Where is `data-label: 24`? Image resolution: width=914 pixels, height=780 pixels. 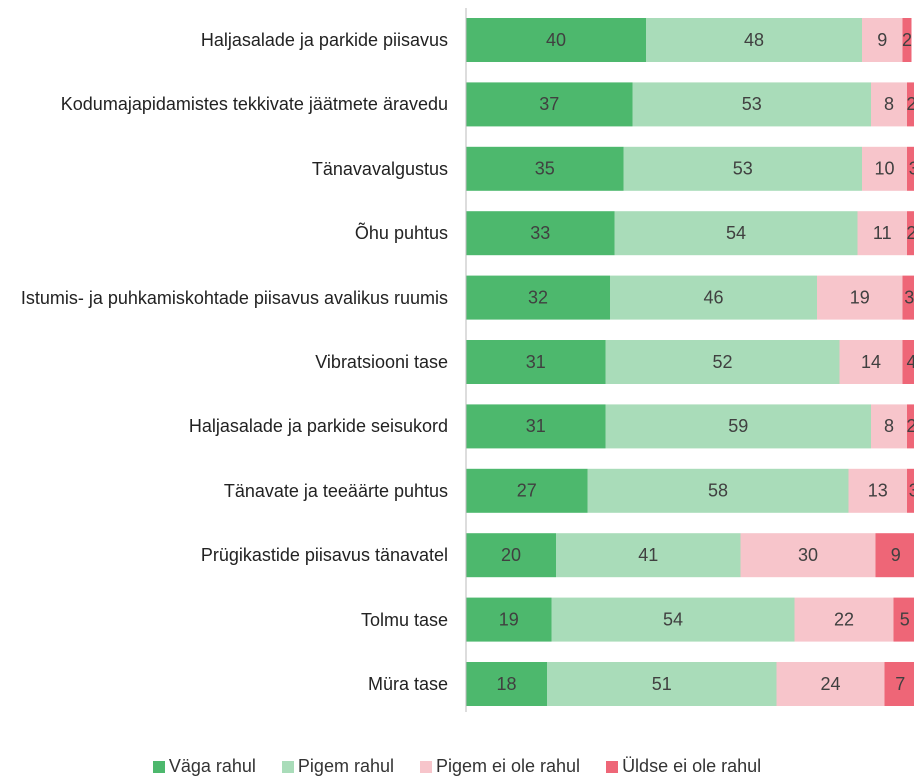
data-label: 24 is located at coordinates (830, 684).